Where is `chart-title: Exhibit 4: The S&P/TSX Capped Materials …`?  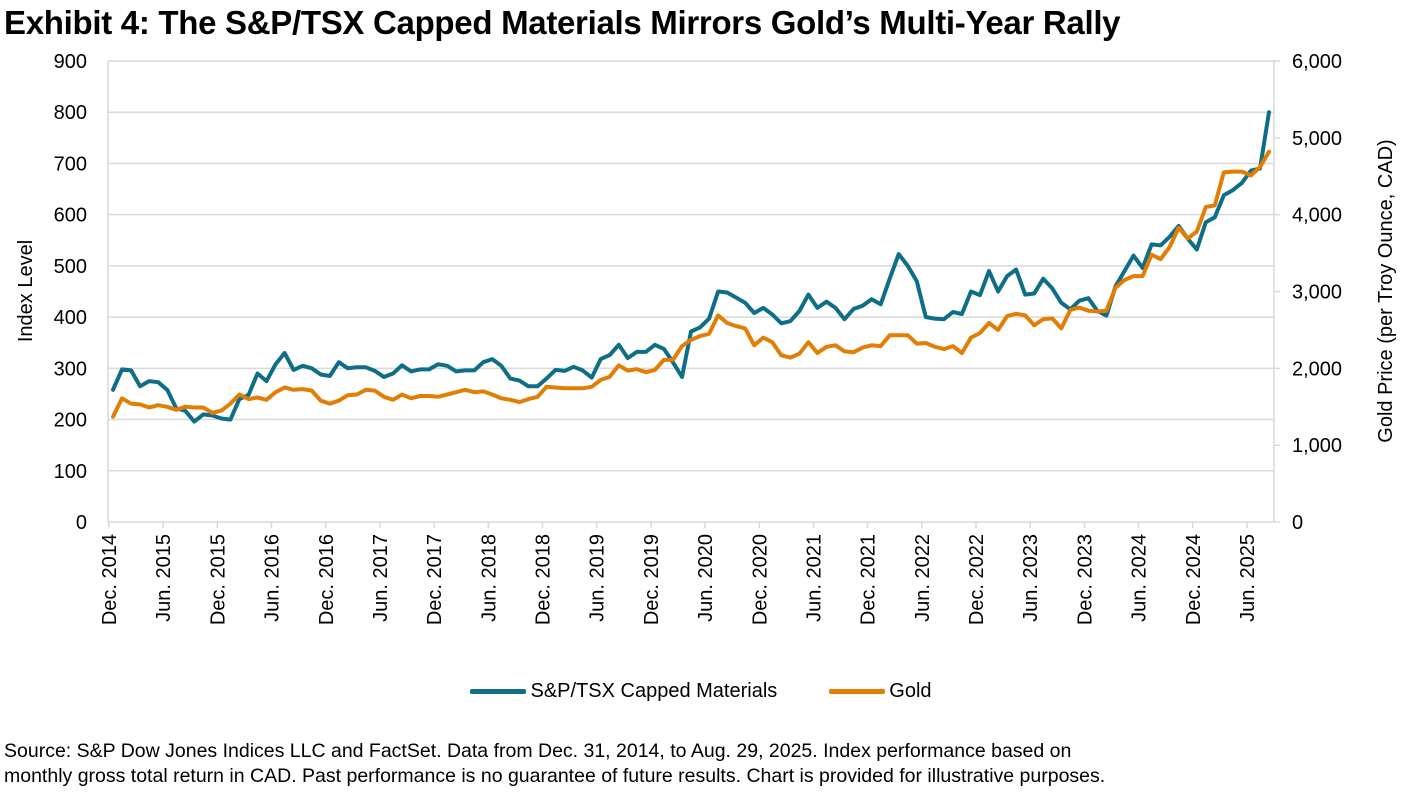
chart-title: Exhibit 4: The S&P/TSX Capped Materials … is located at coordinates (562, 22).